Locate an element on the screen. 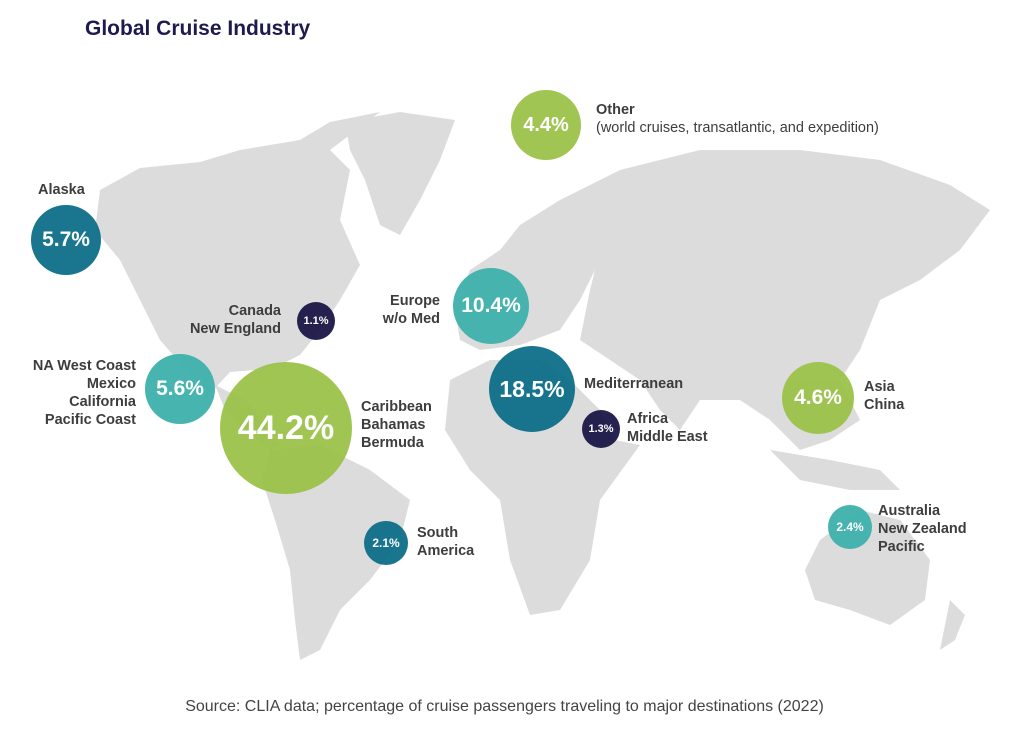  north-america is located at coordinates (237, 256).